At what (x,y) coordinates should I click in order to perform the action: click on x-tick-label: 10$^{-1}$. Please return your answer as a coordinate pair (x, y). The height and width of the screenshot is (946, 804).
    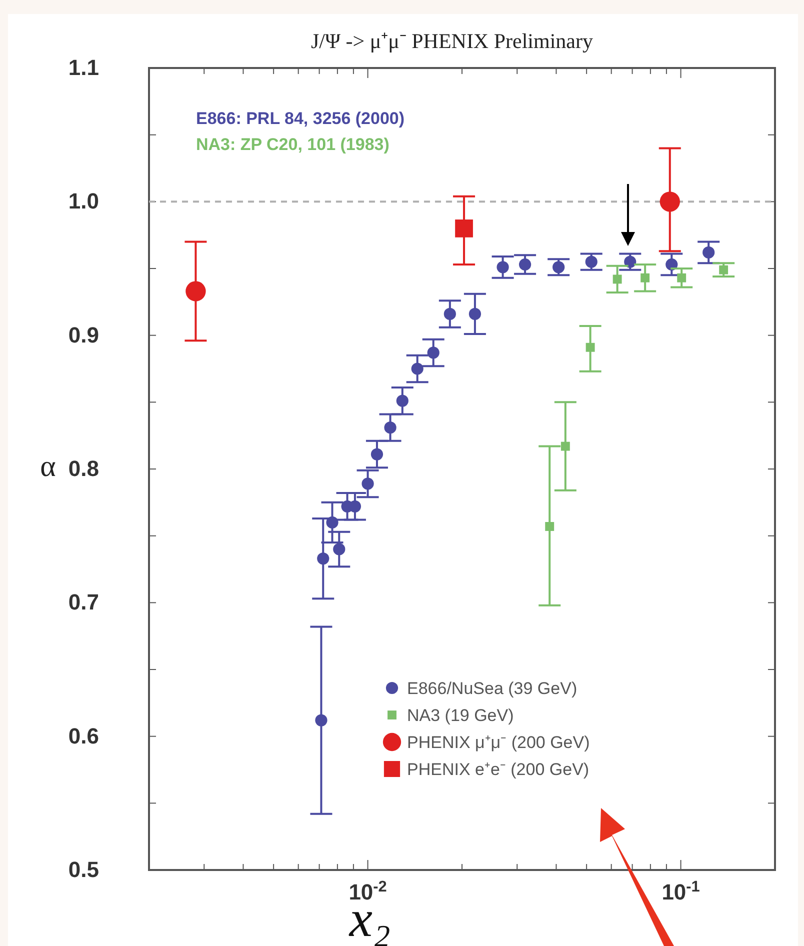
    Looking at the image, I should click on (681, 891).